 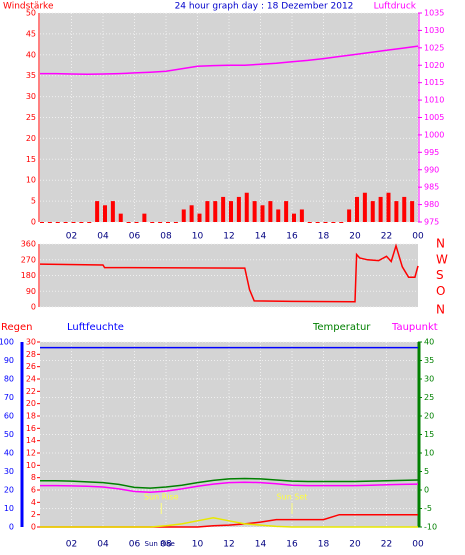 What do you see at coordinates (33, 477) in the screenshot?
I see `y3-tick-label: 8` at bounding box center [33, 477].